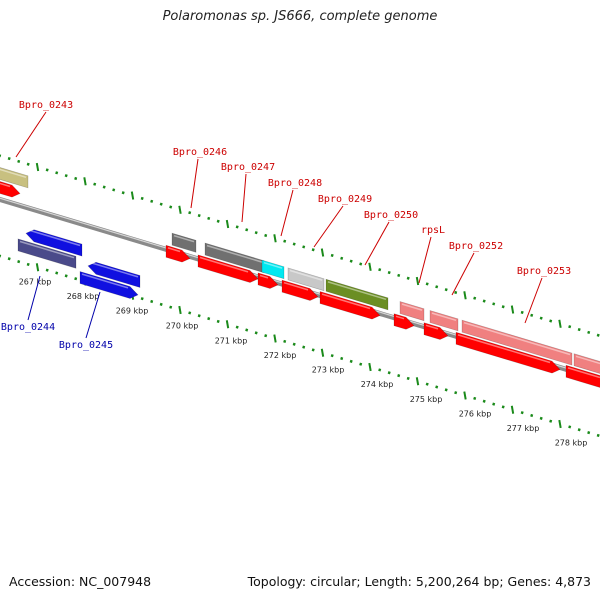 Image resolution: width=600 pixels, height=600 pixels. Describe the element at coordinates (377, 384) in the screenshot. I see `scale-tick-label: 274 kbp` at that location.